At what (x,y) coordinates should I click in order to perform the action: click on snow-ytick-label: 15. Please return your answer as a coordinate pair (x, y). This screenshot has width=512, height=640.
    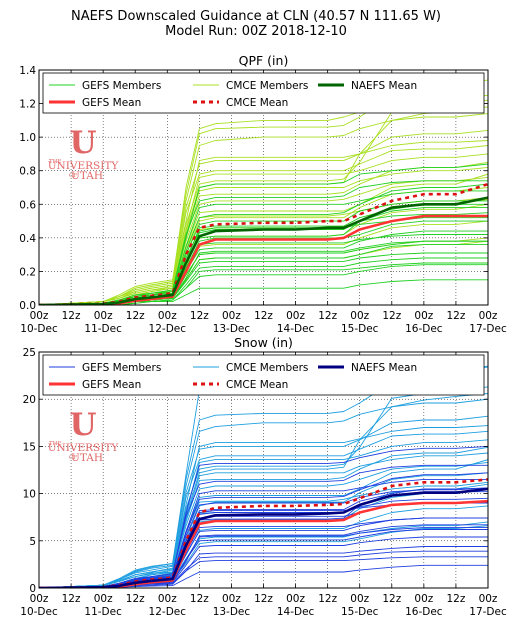
    Looking at the image, I should click on (29, 447).